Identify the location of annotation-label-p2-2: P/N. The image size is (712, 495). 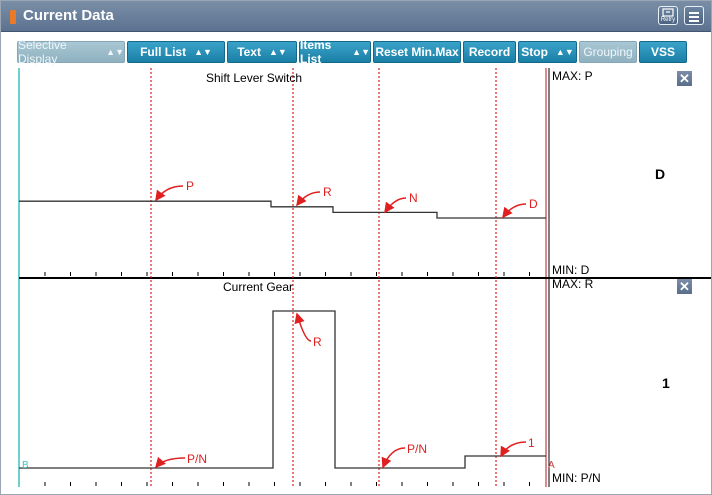
(417, 449).